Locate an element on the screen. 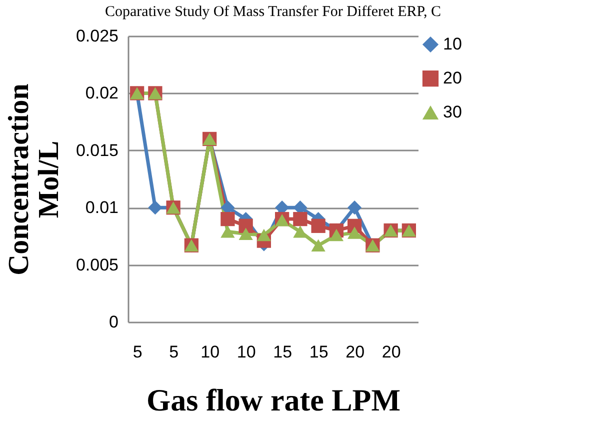  y-tick-label: 0.02 is located at coordinates (101, 93).